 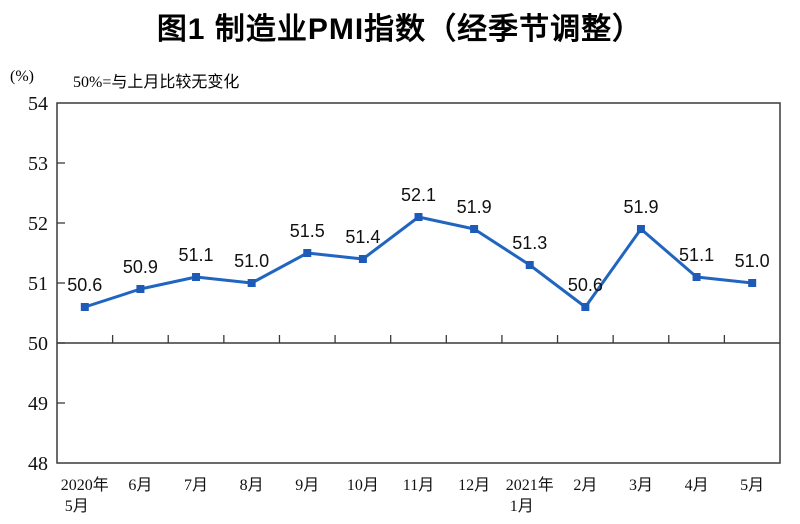 What do you see at coordinates (697, 485) in the screenshot?
I see `x-tick-label: 4月` at bounding box center [697, 485].